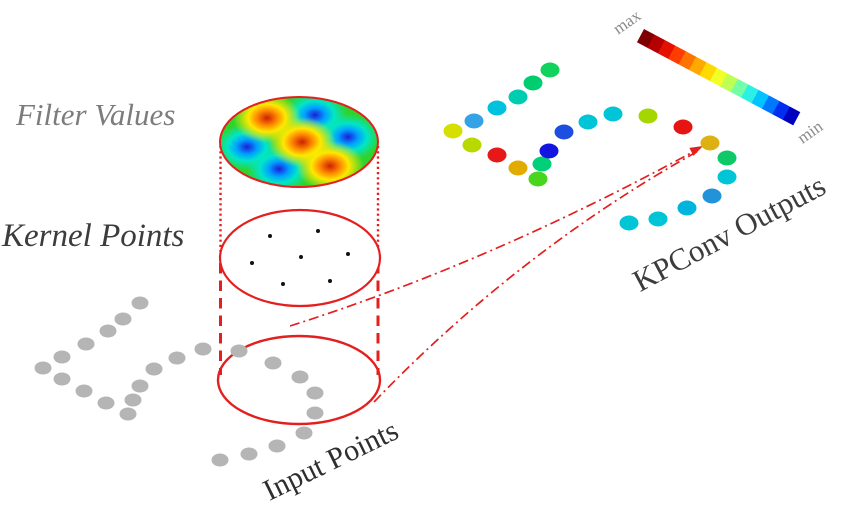 This screenshot has height=517, width=843. I want to click on kernel-points-label: Kernel Points, so click(93, 236).